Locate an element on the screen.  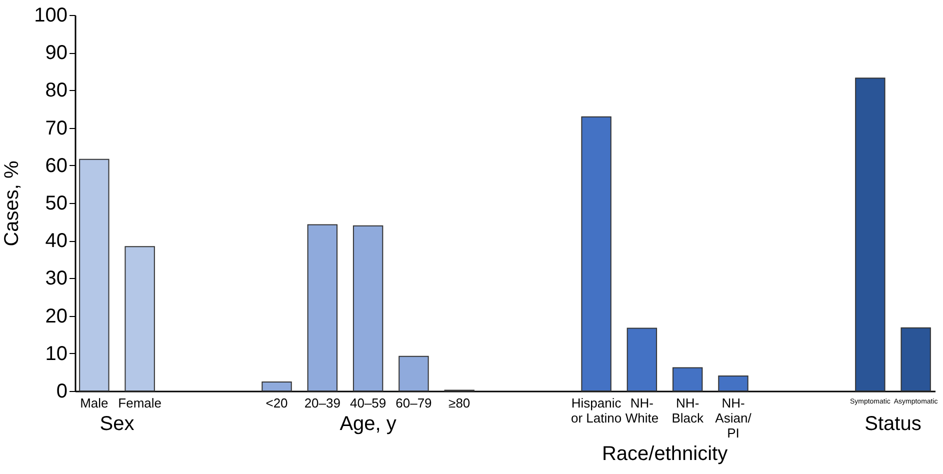
y-tick-label: 100 is located at coordinates (51, 15).